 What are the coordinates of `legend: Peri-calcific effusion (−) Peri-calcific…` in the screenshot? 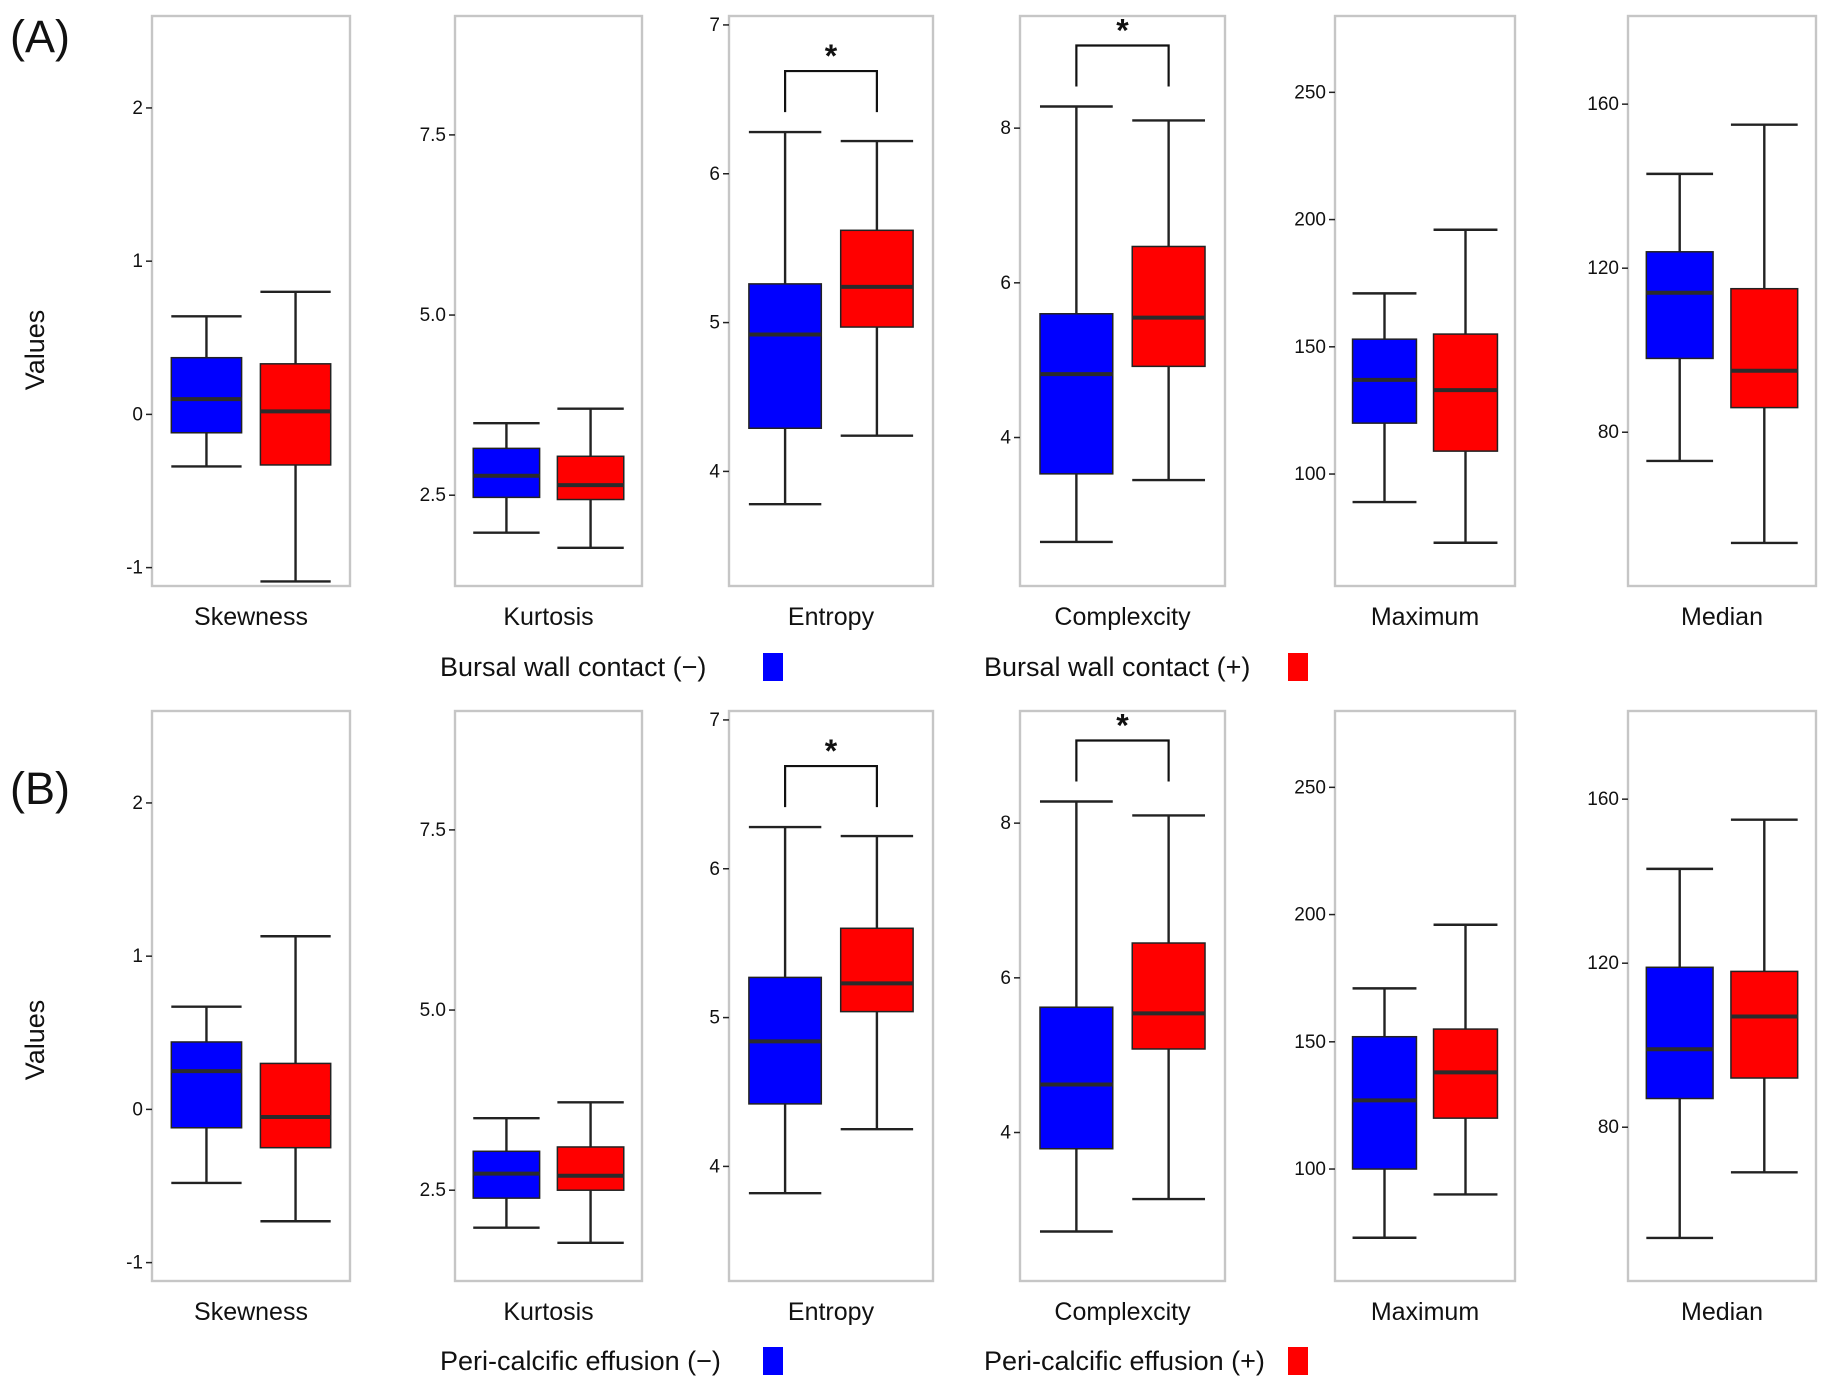 It's located at (874, 1361).